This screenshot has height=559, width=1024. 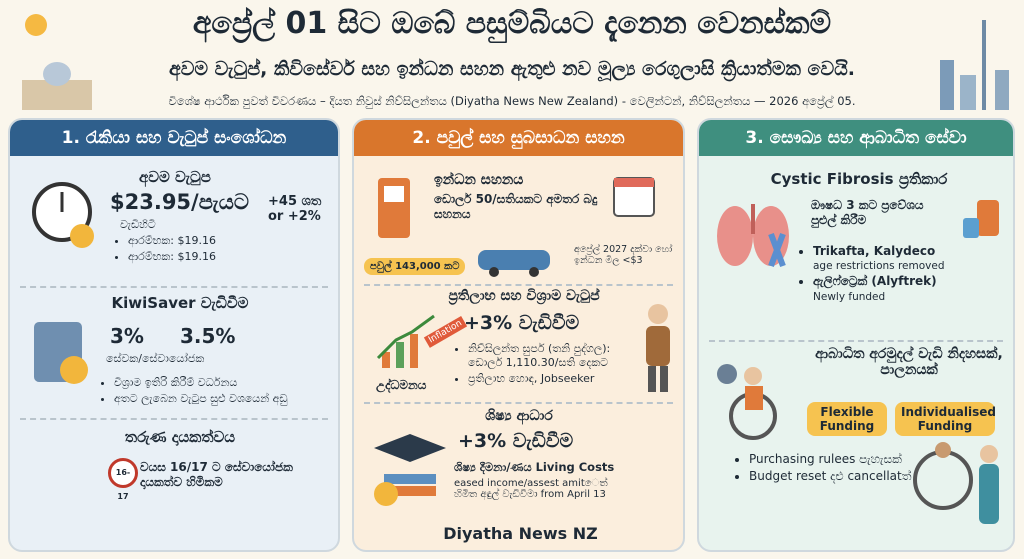 I want to click on calculator-icon, so click(x=61, y=353).